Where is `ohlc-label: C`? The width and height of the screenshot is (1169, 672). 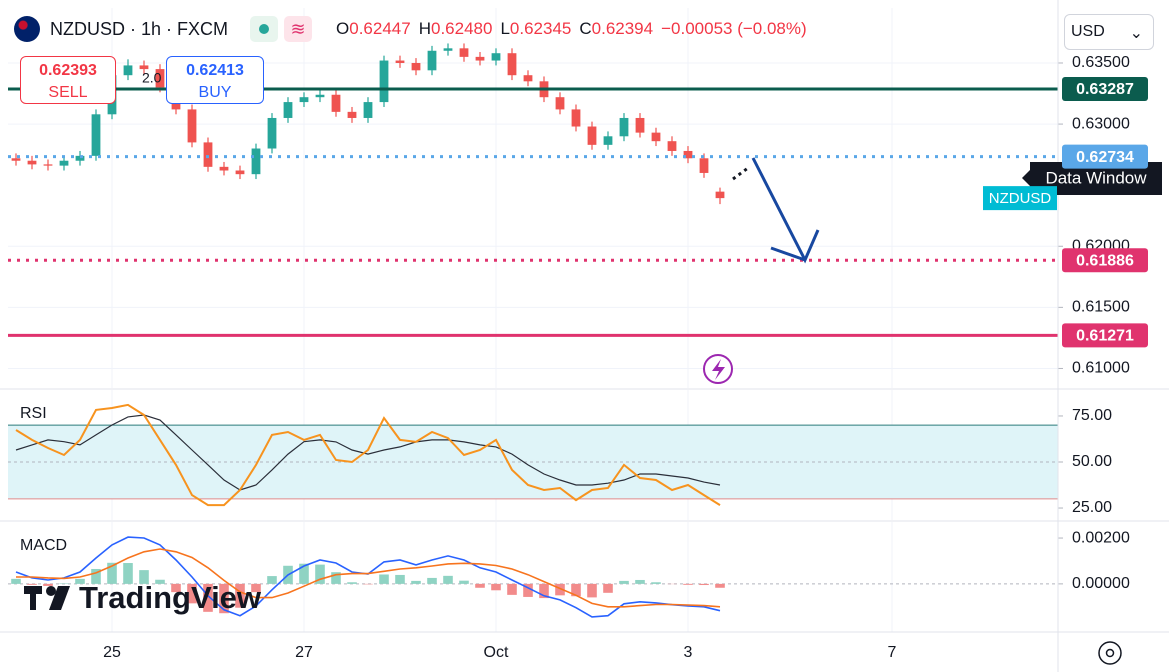 ohlc-label: C is located at coordinates (585, 28).